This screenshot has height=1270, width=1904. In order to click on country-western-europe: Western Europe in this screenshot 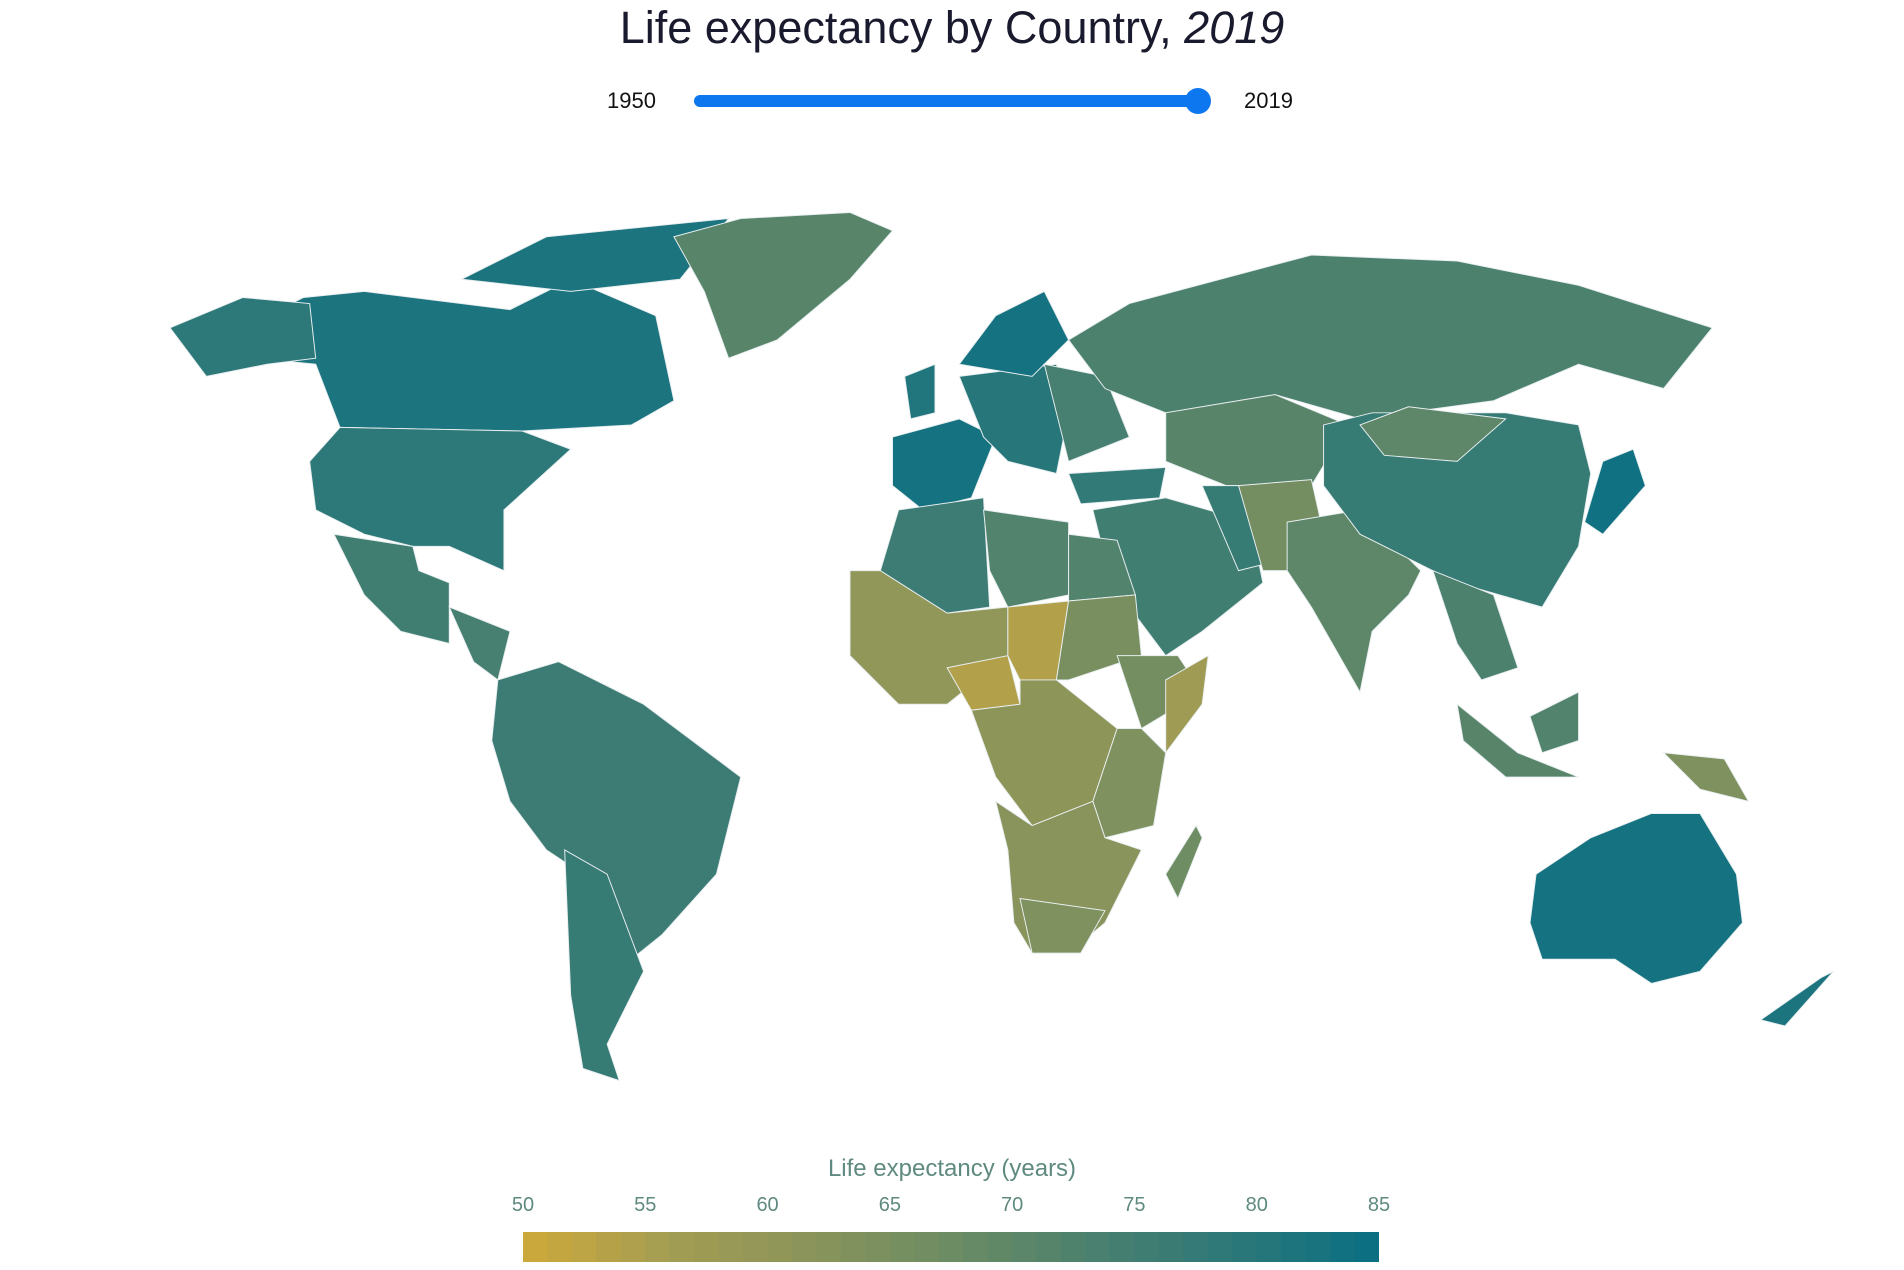, I will do `click(944, 464)`.